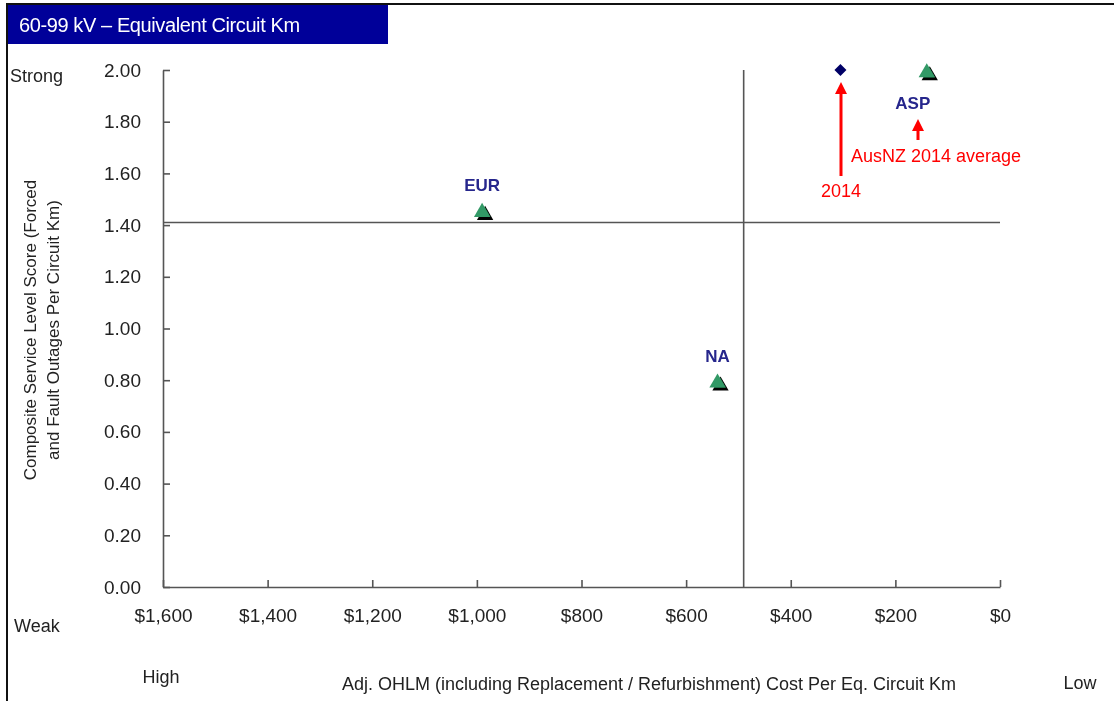 This screenshot has height=701, width=1114. Describe the element at coordinates (122, 122) in the screenshot. I see `y-tick-label: 1.80` at that location.